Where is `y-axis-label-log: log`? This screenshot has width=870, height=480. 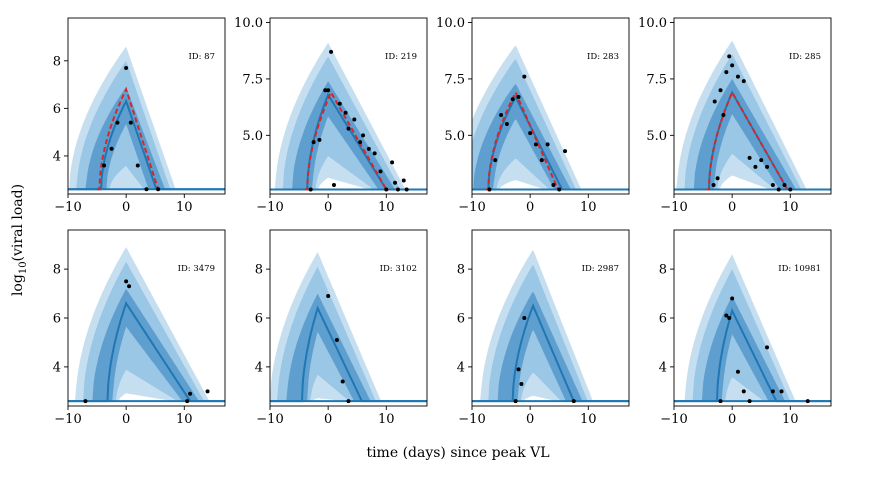 y-axis-label-log: log is located at coordinates (18, 285).